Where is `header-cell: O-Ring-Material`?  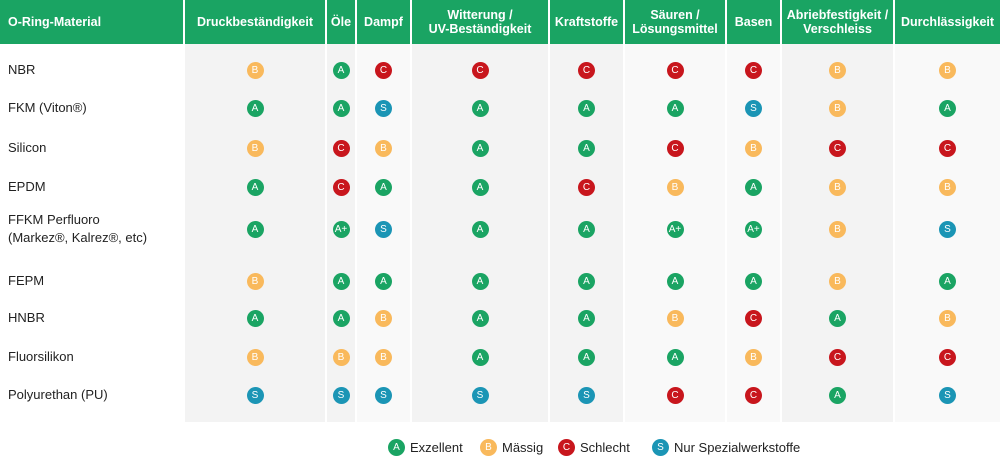 header-cell: O-Ring-Material is located at coordinates (91, 22).